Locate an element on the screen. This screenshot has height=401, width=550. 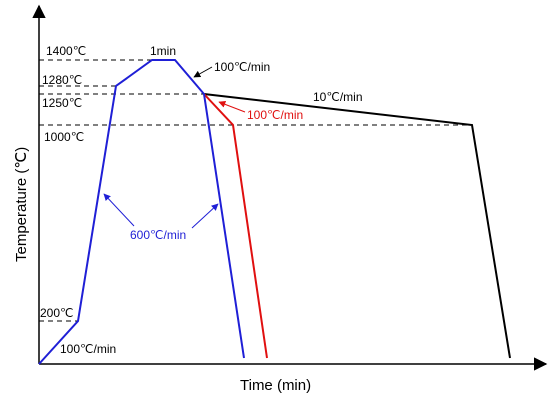
rate-label-10: 10℃/min is located at coordinates (338, 97).